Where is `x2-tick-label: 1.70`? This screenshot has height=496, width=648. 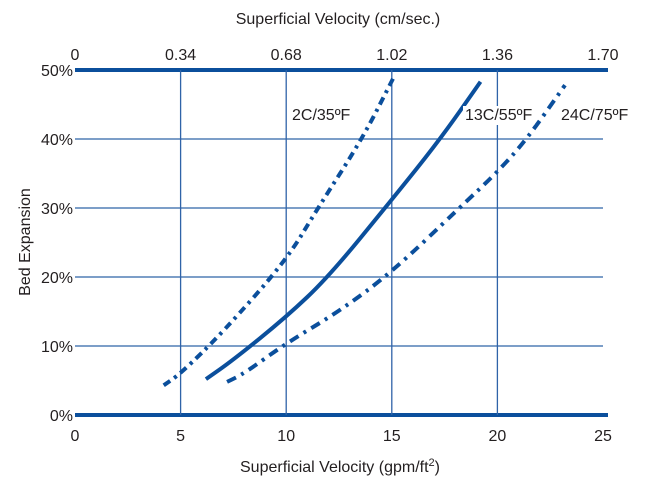 x2-tick-label: 1.70 is located at coordinates (602, 55).